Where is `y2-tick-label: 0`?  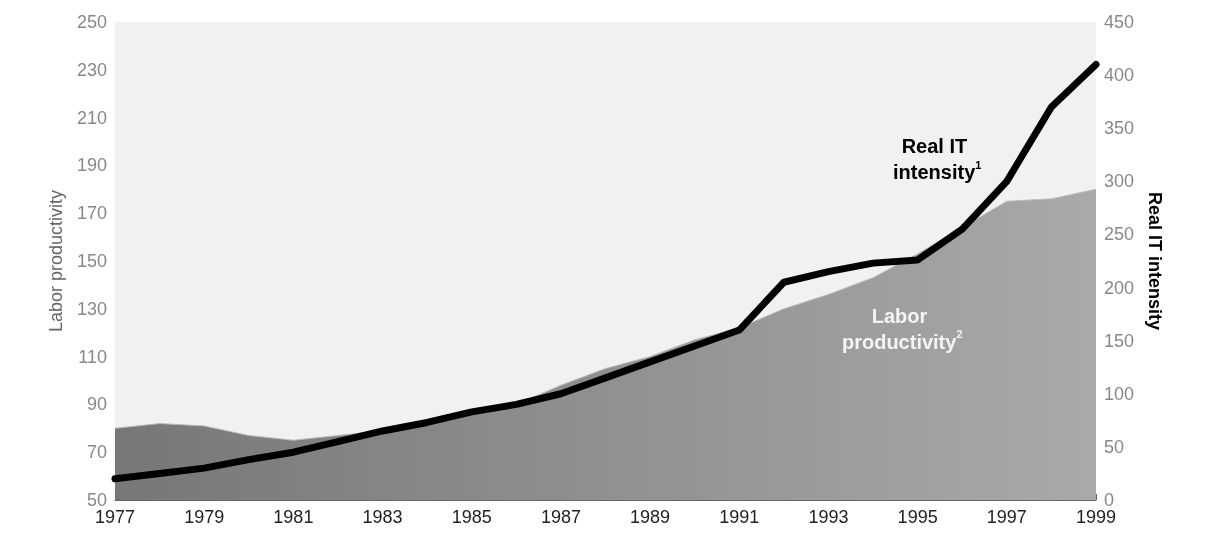 y2-tick-label: 0 is located at coordinates (1109, 500).